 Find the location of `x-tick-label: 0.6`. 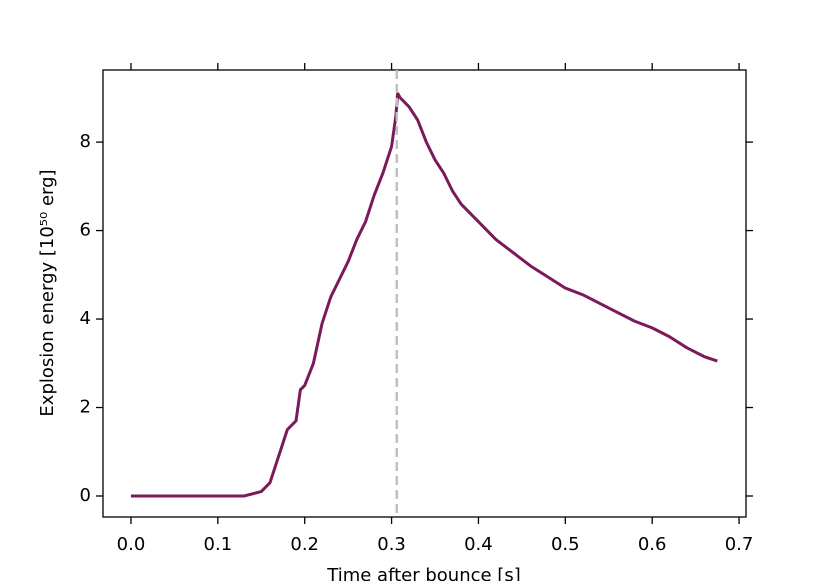

x-tick-label: 0.6 is located at coordinates (652, 544).